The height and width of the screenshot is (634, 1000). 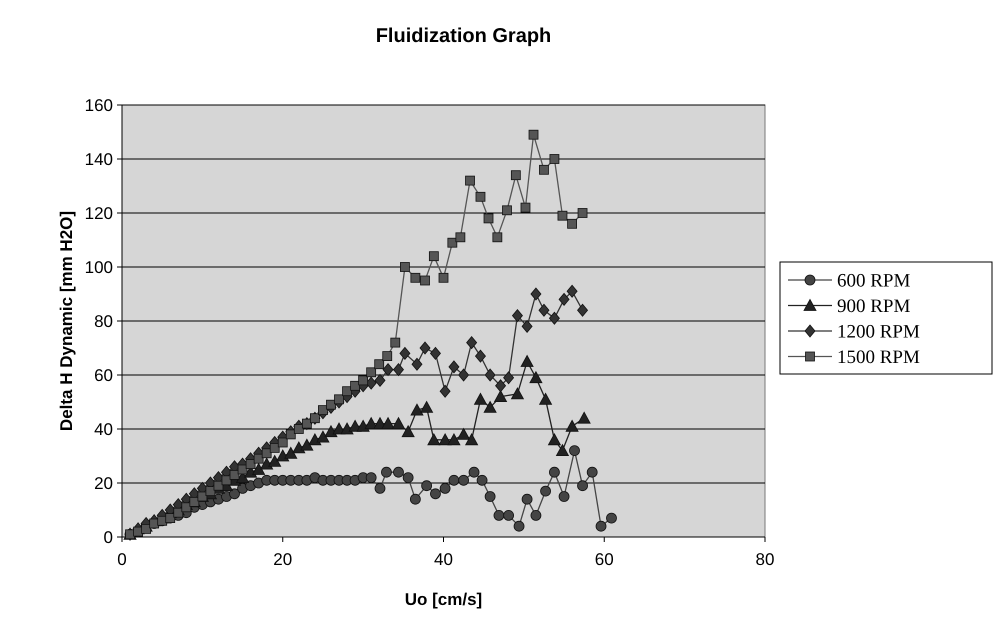 I want to click on y-tick-label: 80, so click(x=103, y=321).